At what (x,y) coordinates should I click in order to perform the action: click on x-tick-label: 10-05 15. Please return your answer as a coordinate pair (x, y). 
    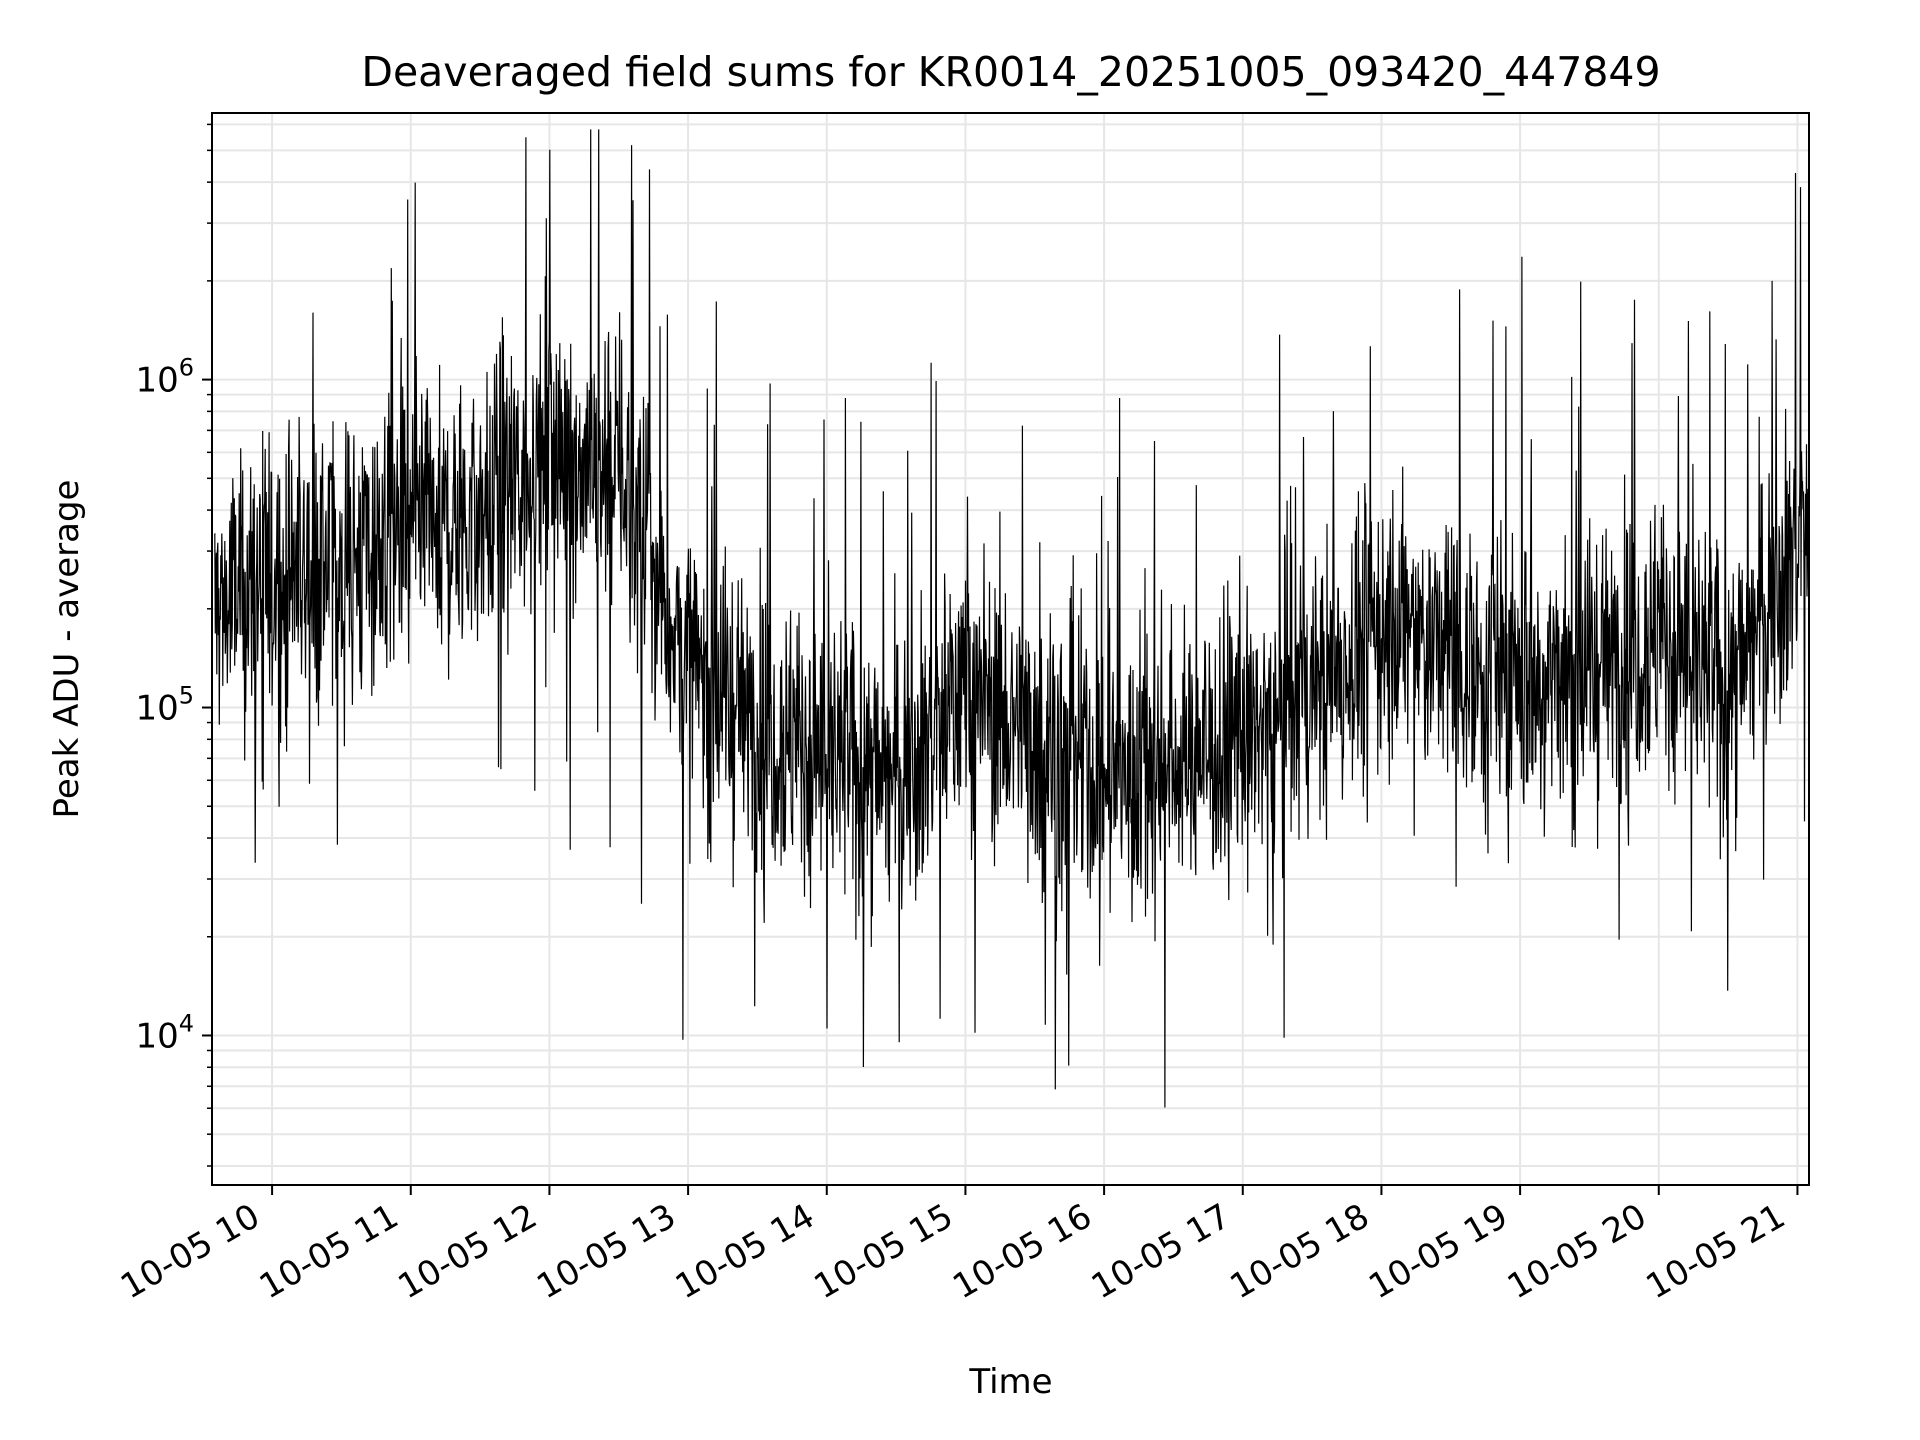
    Looking at the image, I should click on (884, 1251).